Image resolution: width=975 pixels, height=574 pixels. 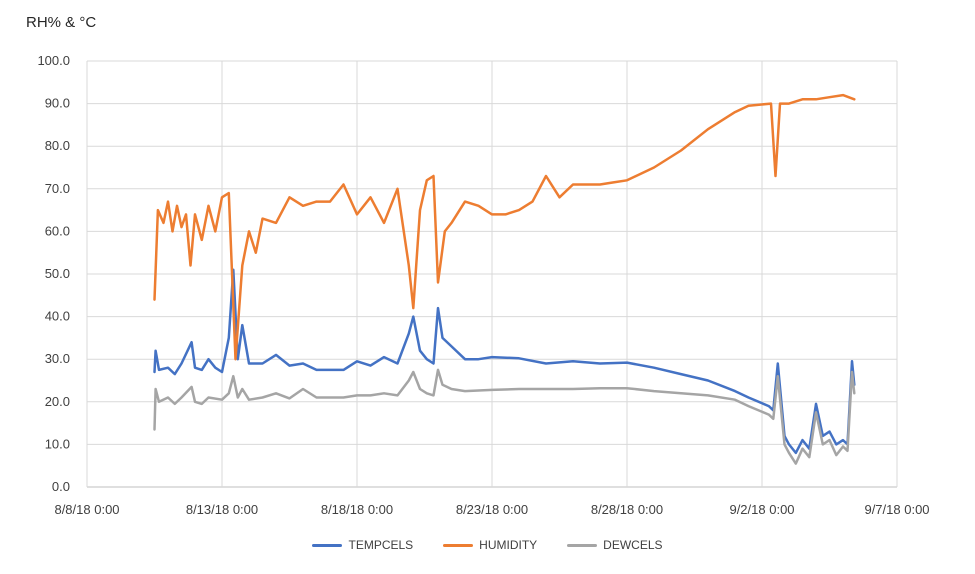 I want to click on series-line-dewcels, so click(x=504, y=416).